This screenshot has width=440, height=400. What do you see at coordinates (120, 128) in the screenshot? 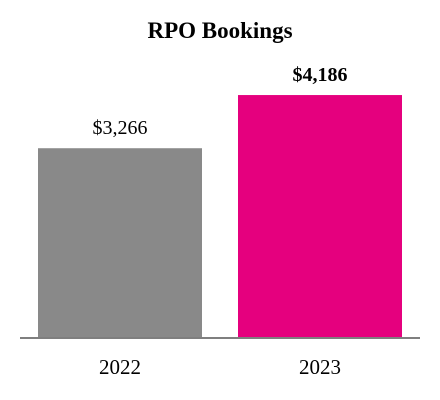
I see `data-label-2022: $3,266` at bounding box center [120, 128].